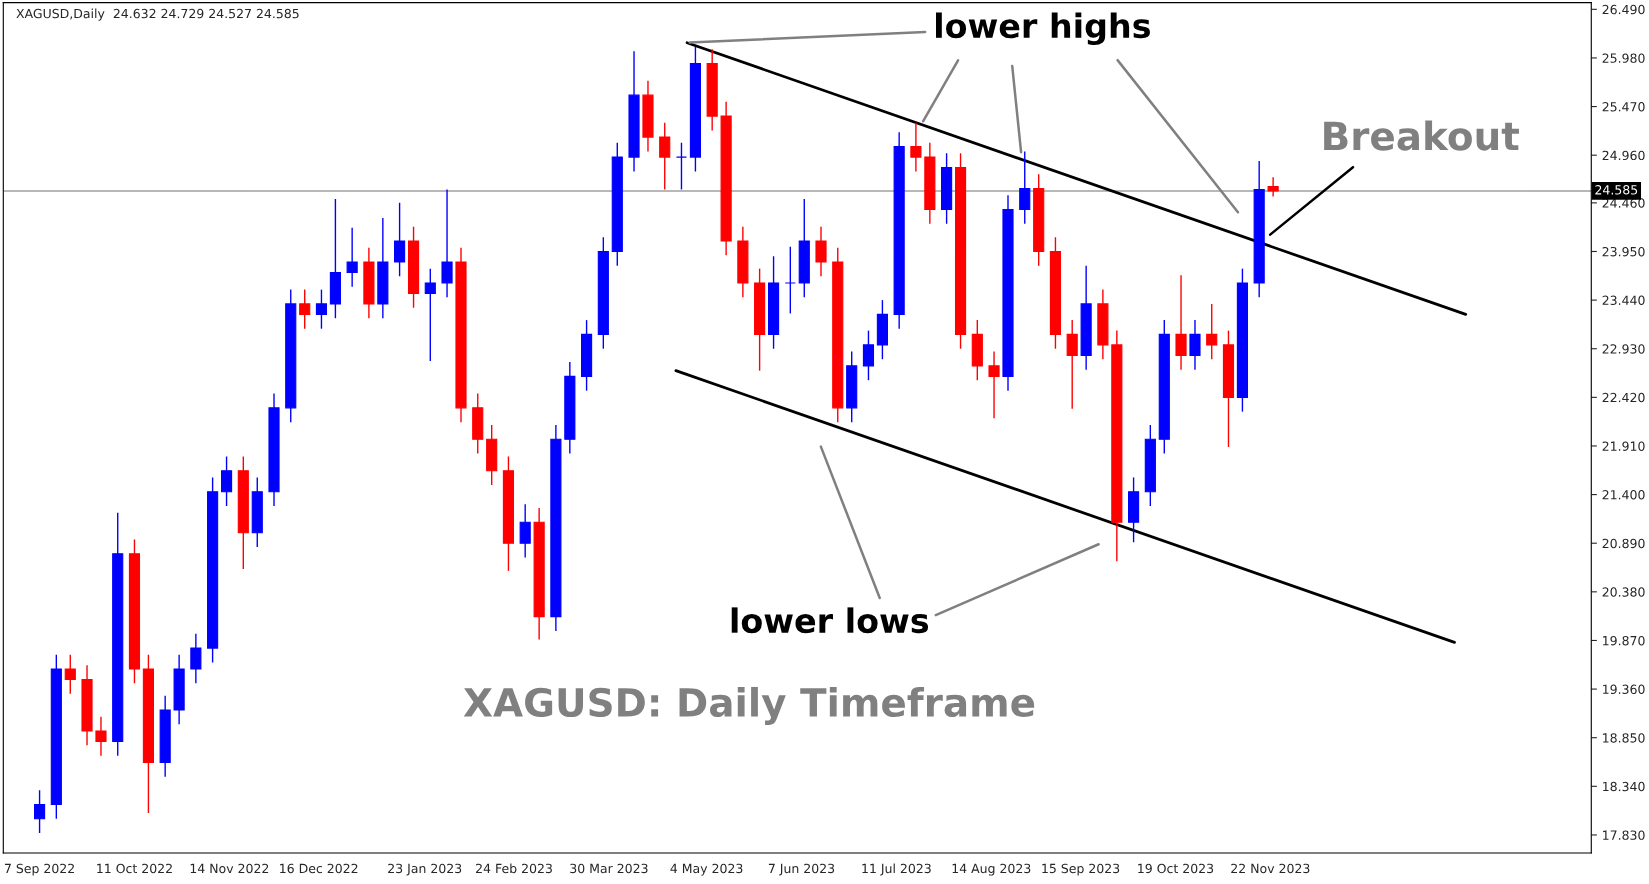 This screenshot has width=1649, height=884. What do you see at coordinates (1624, 689) in the screenshot?
I see `y-tick-label: 19.360` at bounding box center [1624, 689].